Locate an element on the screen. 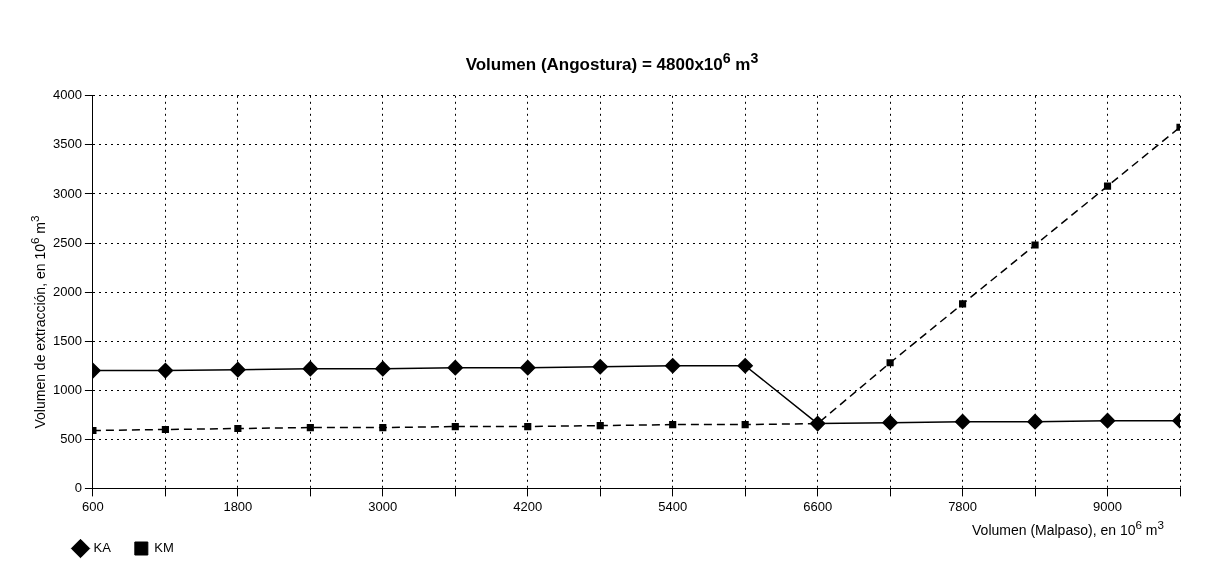 The width and height of the screenshot is (1224, 573). x-axis-title: Volumen (Malpaso), en 10$^{6}$ m$^{3}$ is located at coordinates (1068, 528).